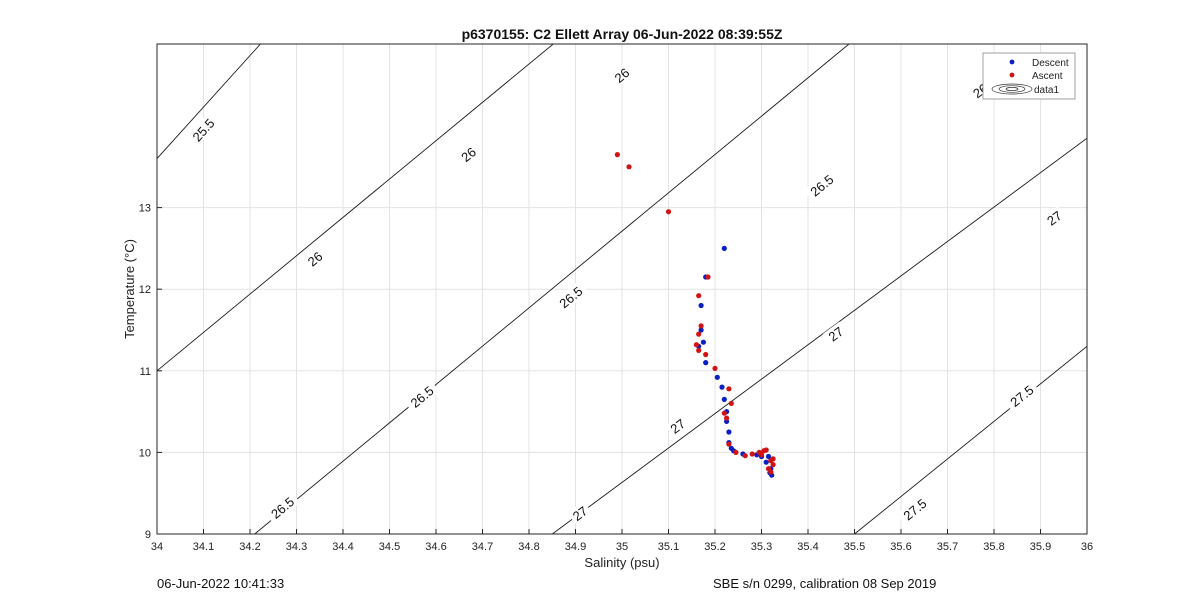  I want to click on x-tick-label-14: 35.4, so click(807, 547).